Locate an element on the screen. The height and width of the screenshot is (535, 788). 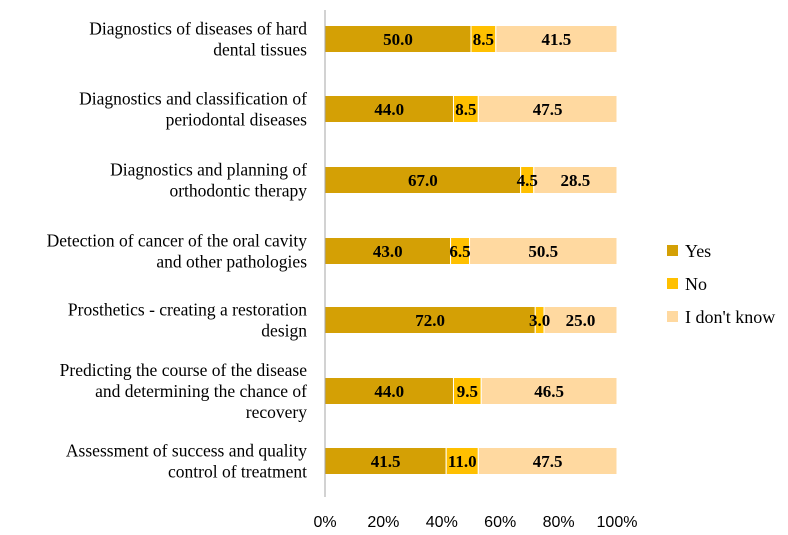
value-label: 67.0 is located at coordinates (423, 180).